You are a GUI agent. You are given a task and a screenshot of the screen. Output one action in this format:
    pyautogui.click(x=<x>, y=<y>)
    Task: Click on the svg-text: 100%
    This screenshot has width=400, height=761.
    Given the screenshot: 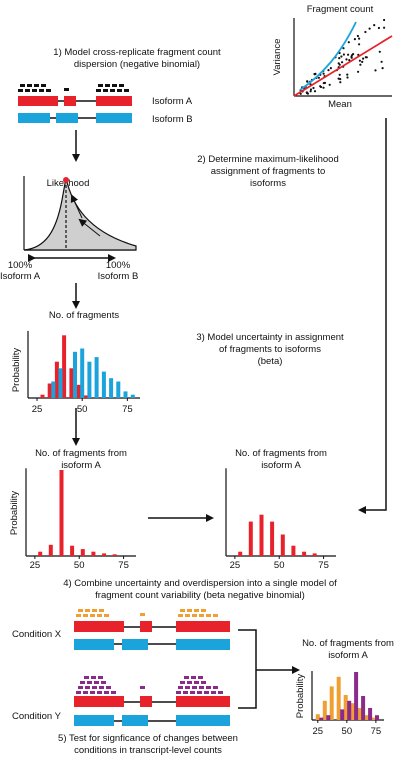 What is the action you would take?
    pyautogui.click(x=20, y=265)
    